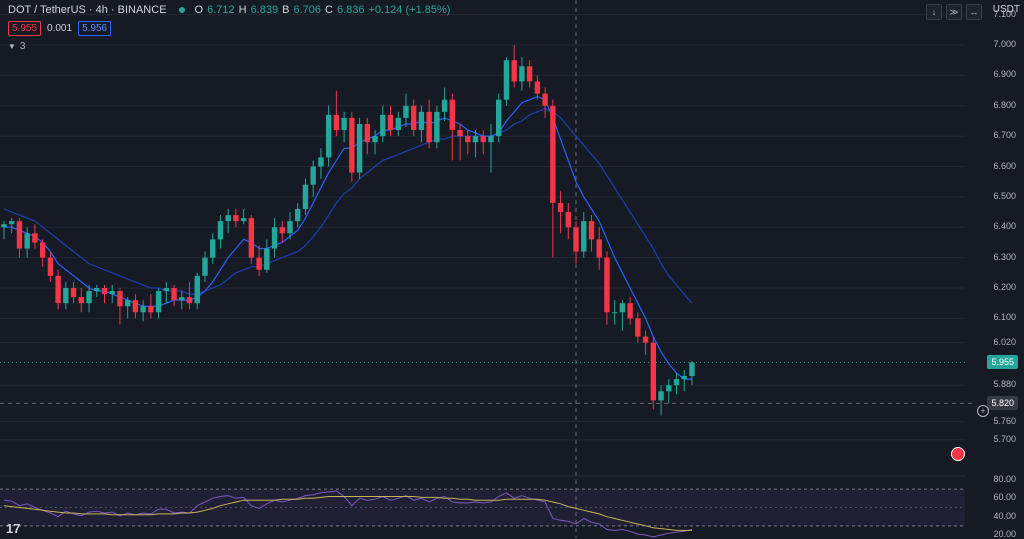 The height and width of the screenshot is (539, 1024). Describe the element at coordinates (954, 12) in the screenshot. I see `collapse-icon: ≫` at that location.